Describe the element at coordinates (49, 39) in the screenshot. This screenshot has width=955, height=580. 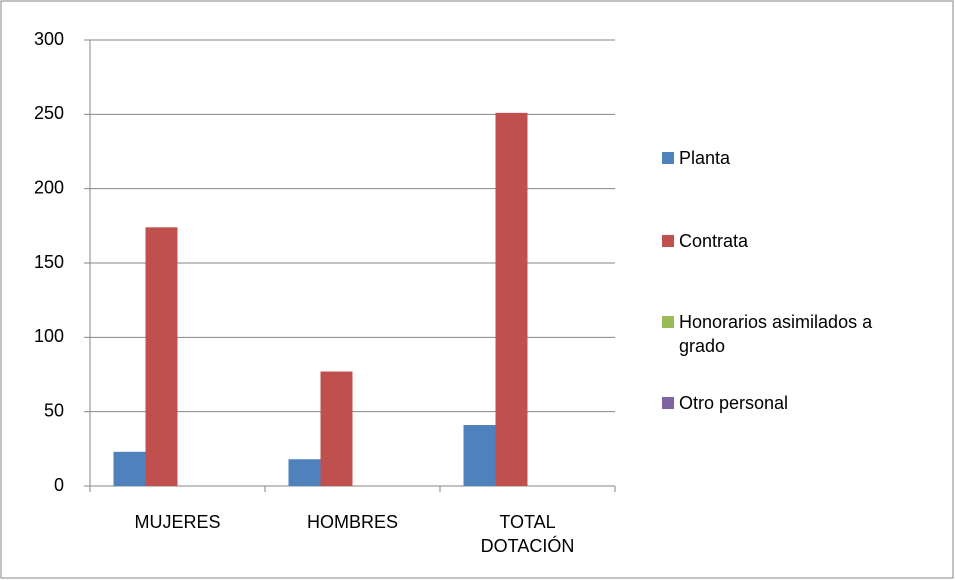
I see `y-tick-label: 300` at that location.